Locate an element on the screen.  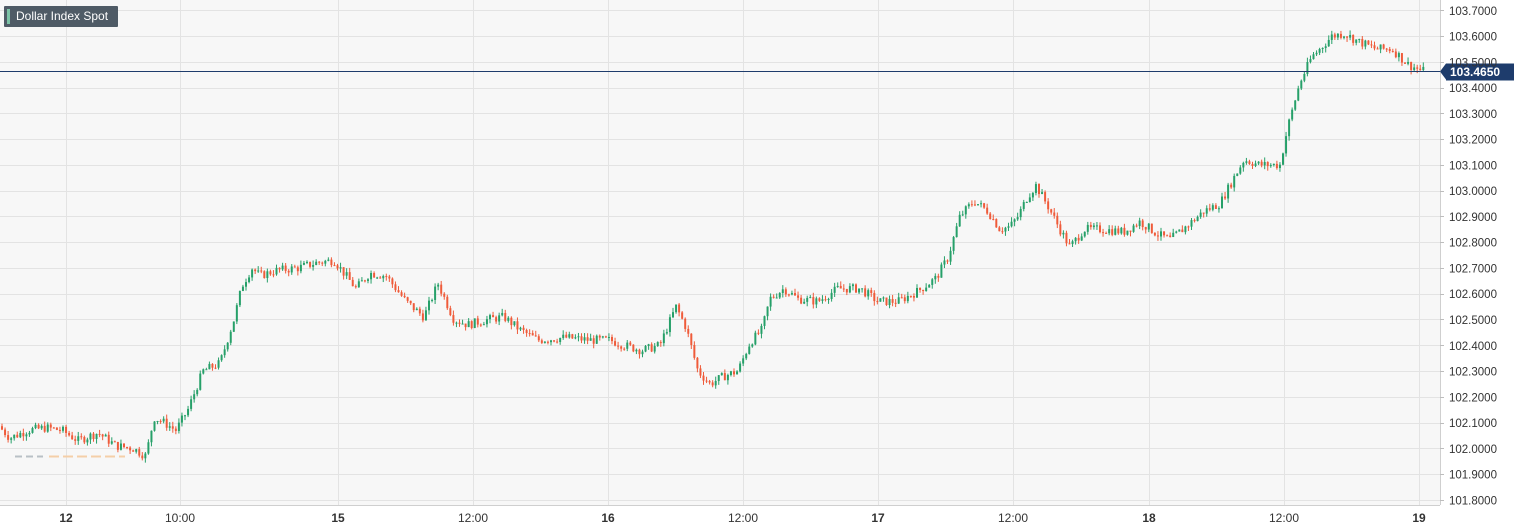
y-tick-label: 101.9000 is located at coordinates (1473, 476).